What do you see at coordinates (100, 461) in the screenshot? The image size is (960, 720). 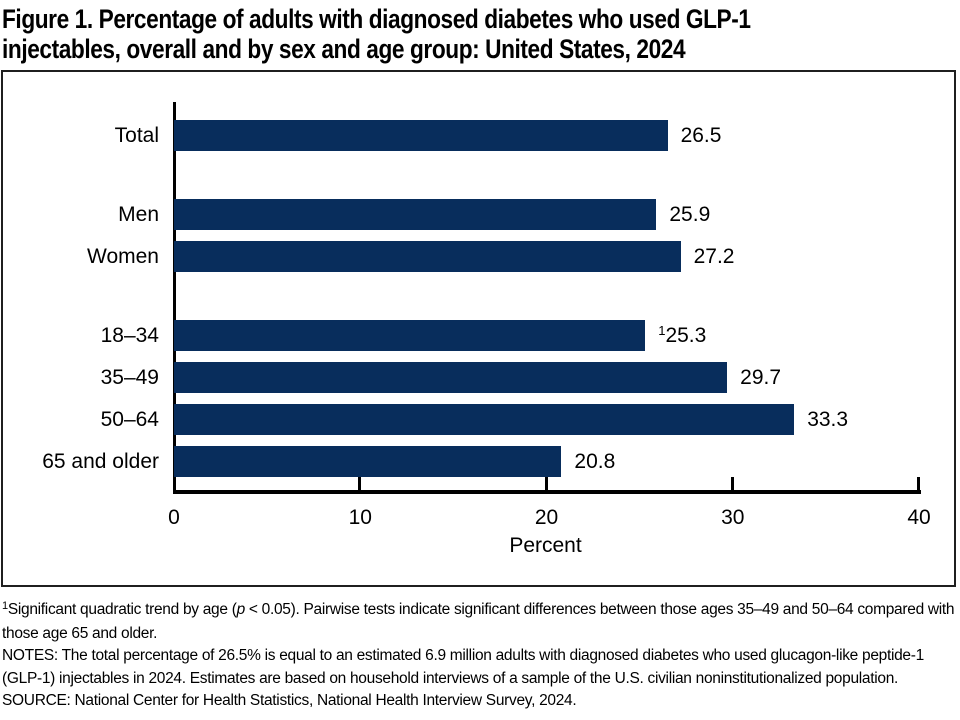 I see `category-label-65-and-older: 65 and older` at bounding box center [100, 461].